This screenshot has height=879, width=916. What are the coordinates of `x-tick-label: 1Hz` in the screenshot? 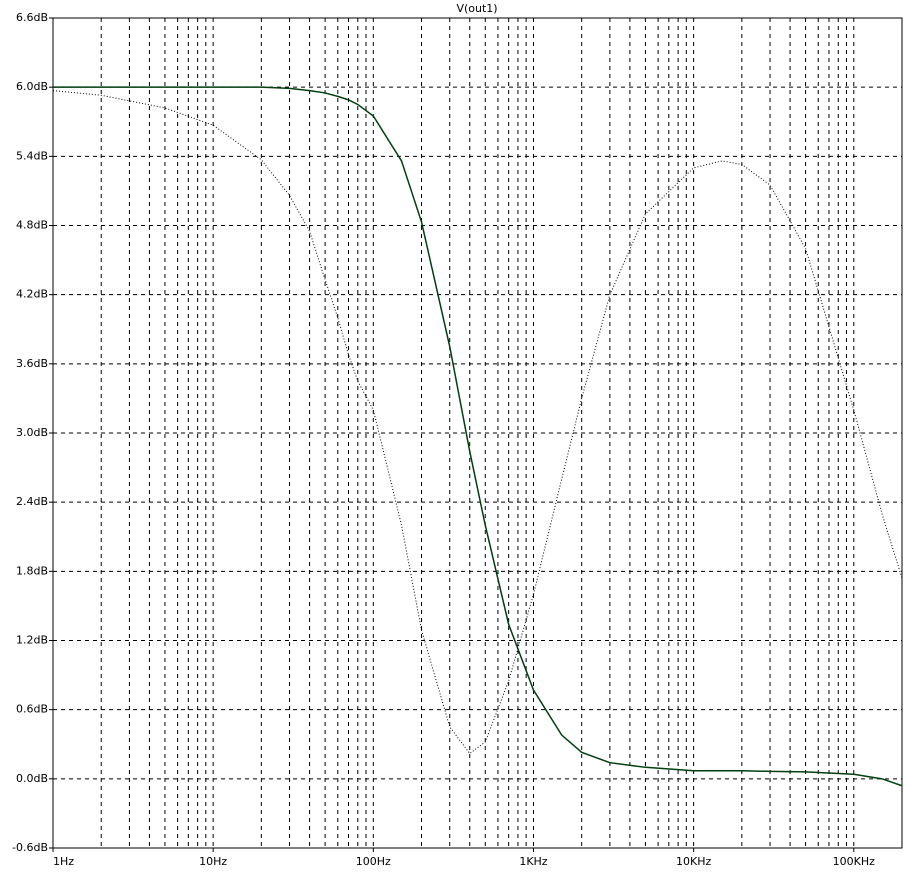 It's located at (63, 861).